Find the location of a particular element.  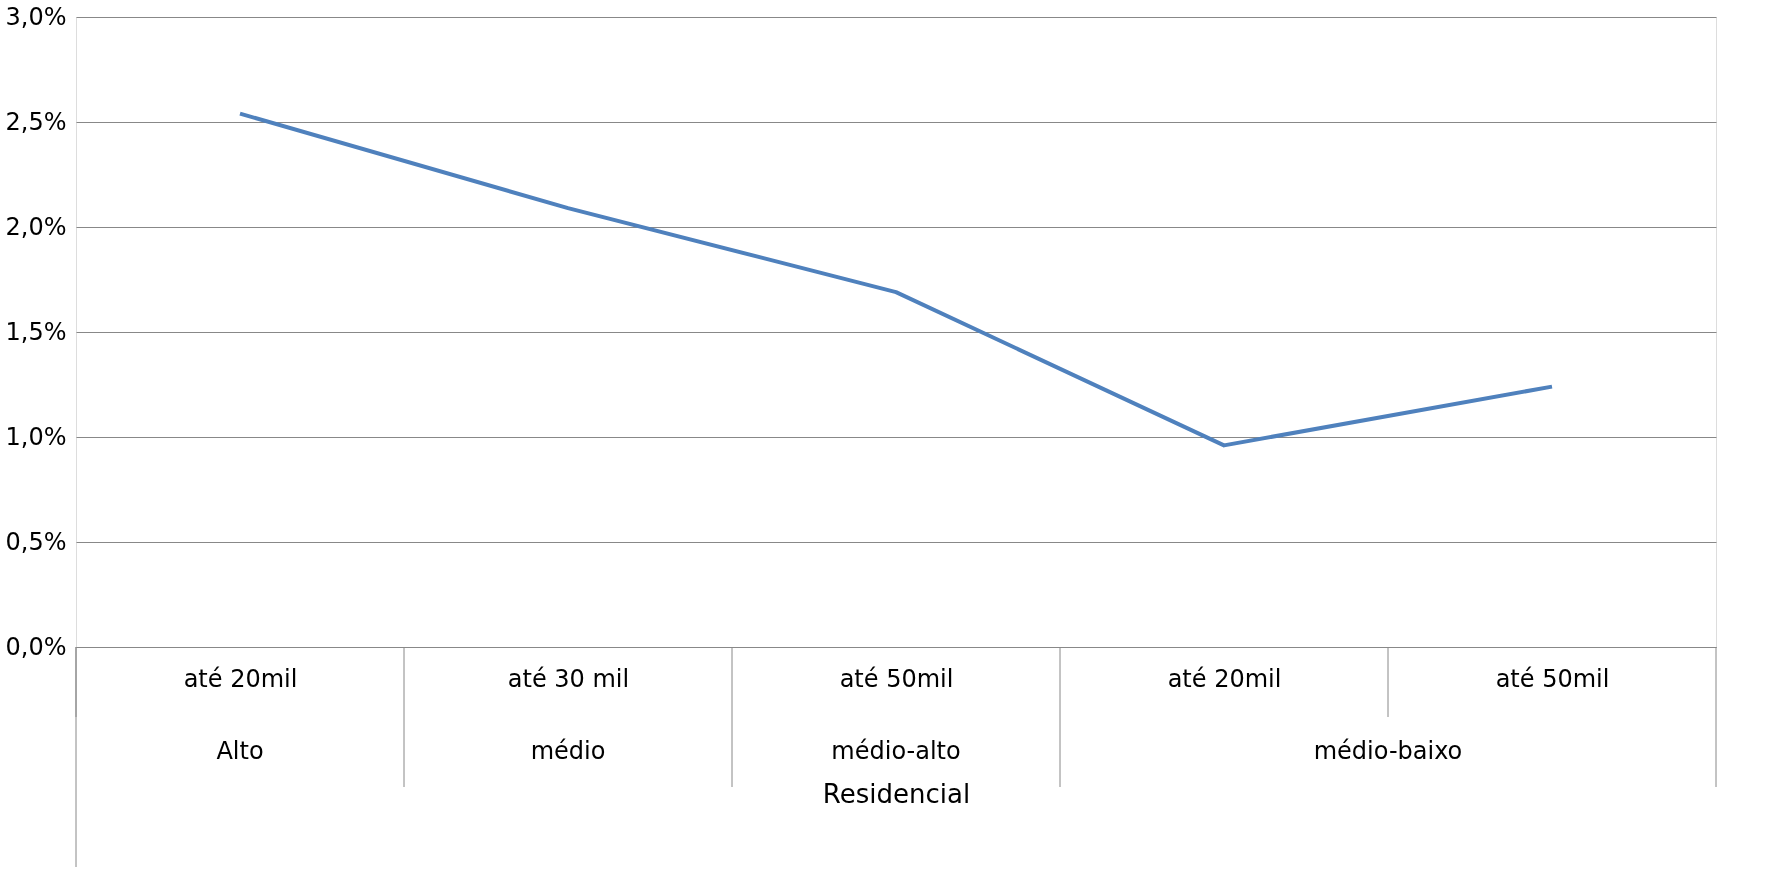

text: médio-baixo is located at coordinates (1388, 751).